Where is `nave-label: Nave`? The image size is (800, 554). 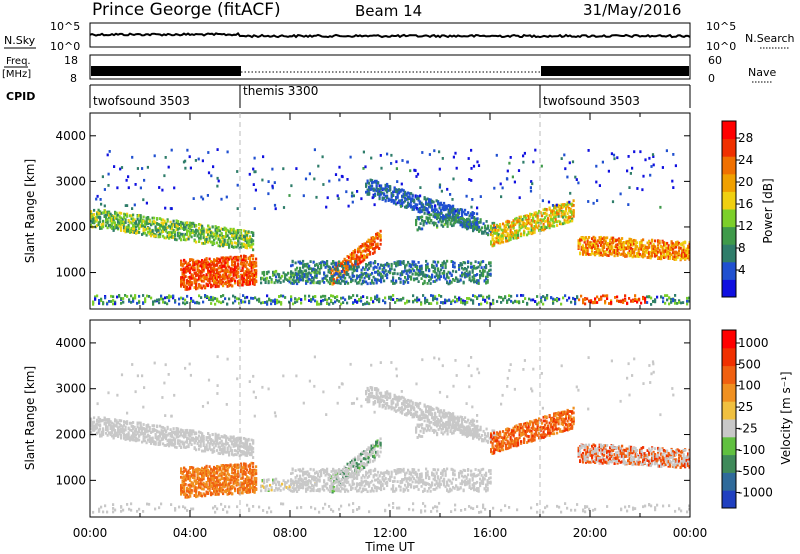 nave-label: Nave is located at coordinates (762, 72).